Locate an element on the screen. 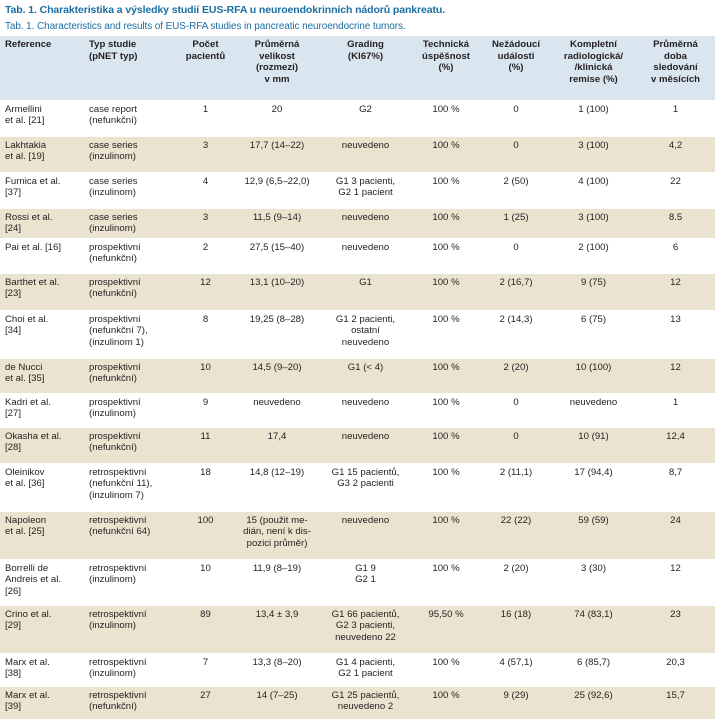 The height and width of the screenshot is (719, 715). cell-reference: Borrelli de Andreis et al. [26] is located at coordinates (42, 581).